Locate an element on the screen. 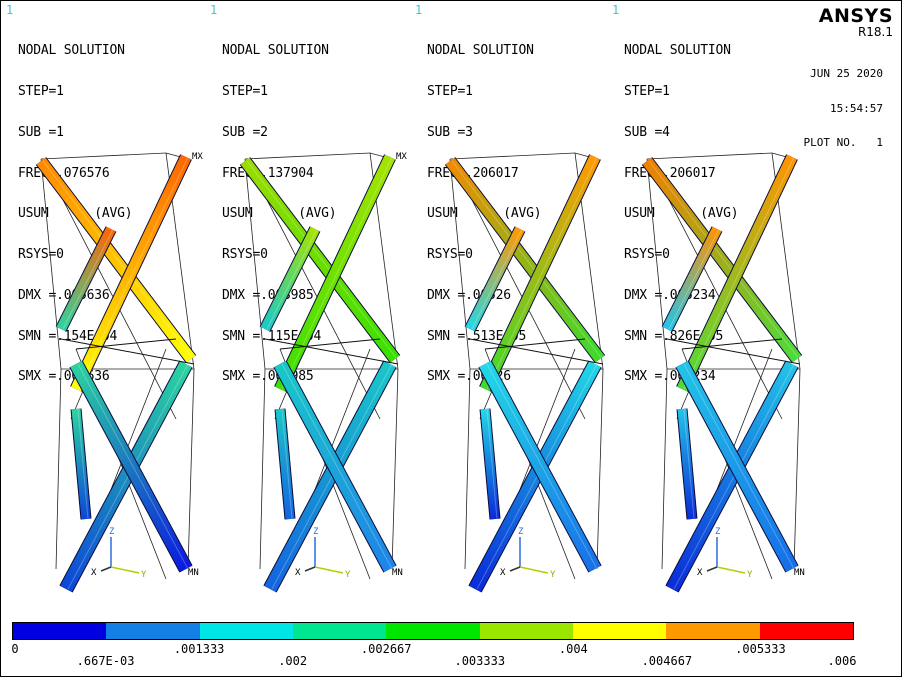 Image resolution: width=902 pixels, height=677 pixels. min-marker: MN is located at coordinates (397, 573).